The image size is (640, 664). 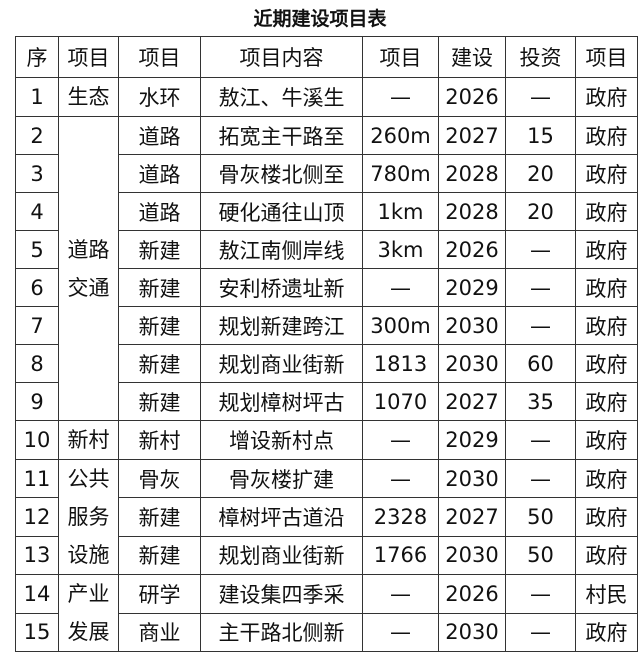 I want to click on cell-no: 12, so click(x=37, y=517).